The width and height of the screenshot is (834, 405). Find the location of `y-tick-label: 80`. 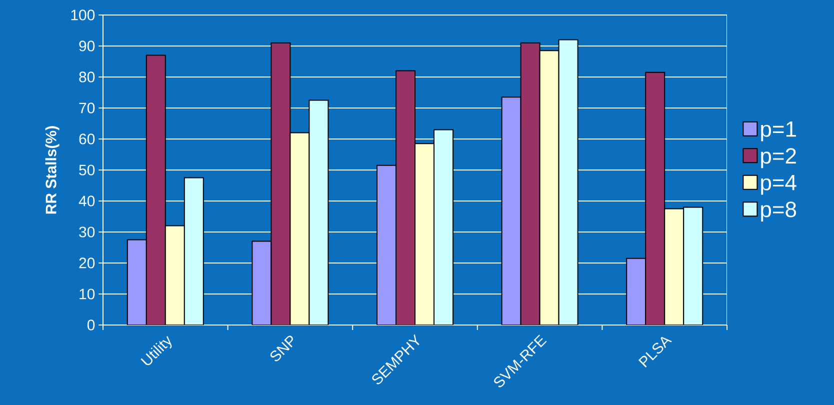

y-tick-label: 80 is located at coordinates (87, 77).